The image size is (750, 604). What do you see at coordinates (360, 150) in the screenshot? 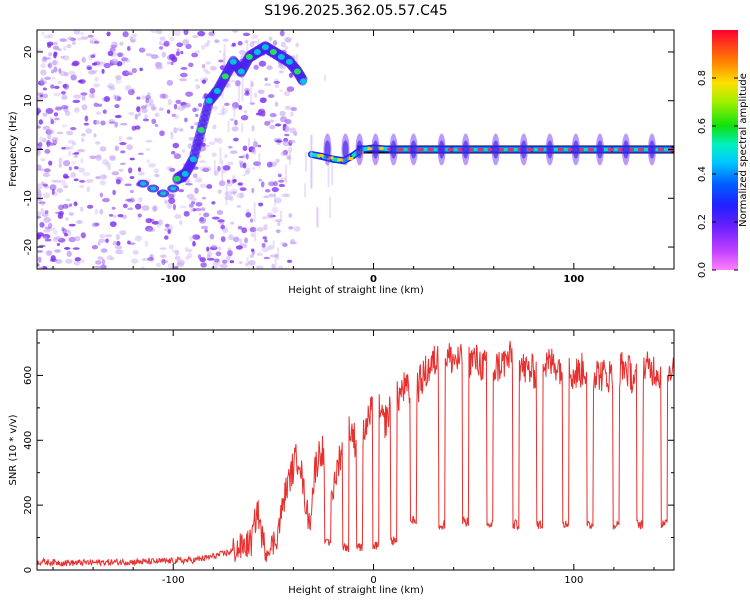
I see `carrier-blob-core` at bounding box center [360, 150].